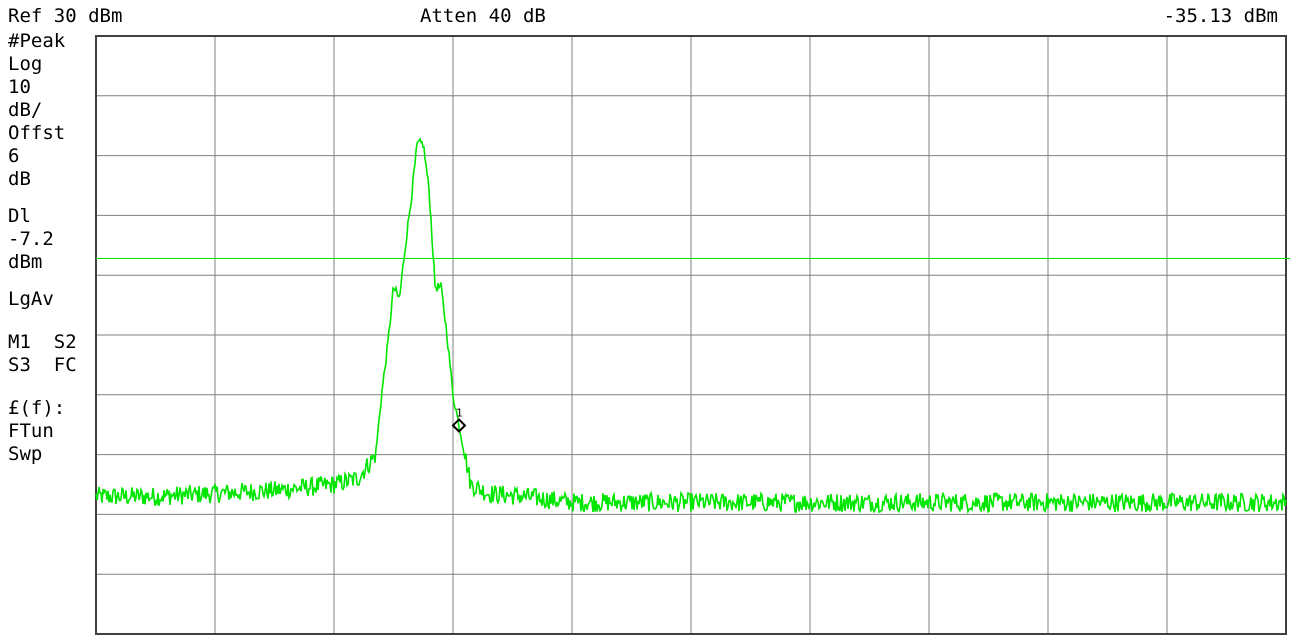 This screenshot has height=637, width=1290. I want to click on averaging-label: LgAv, so click(31, 299).